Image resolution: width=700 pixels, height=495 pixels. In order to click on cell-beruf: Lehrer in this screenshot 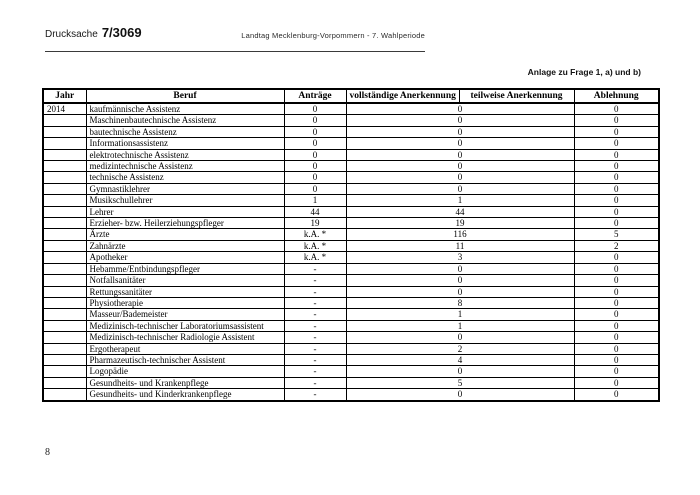, I will do `click(185, 212)`.